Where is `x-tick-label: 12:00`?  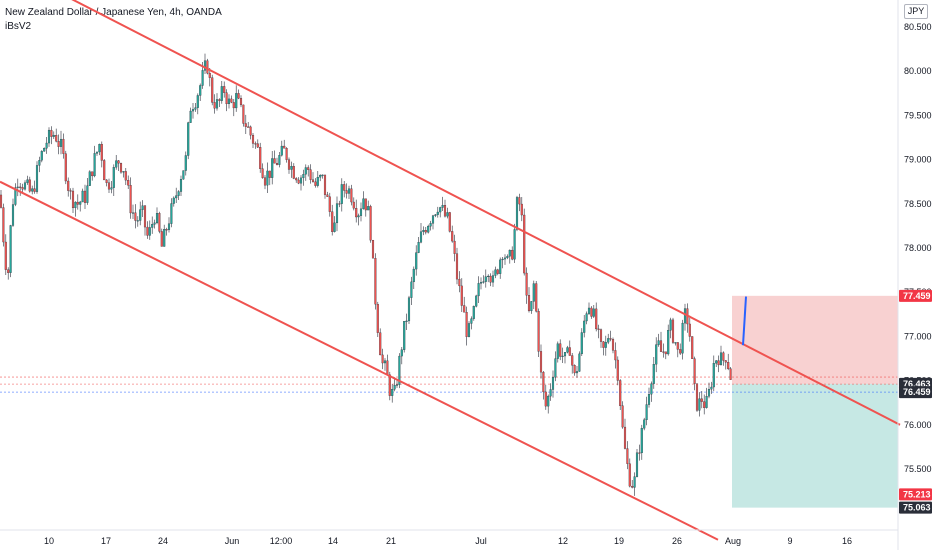 x-tick-label: 12:00 is located at coordinates (281, 541).